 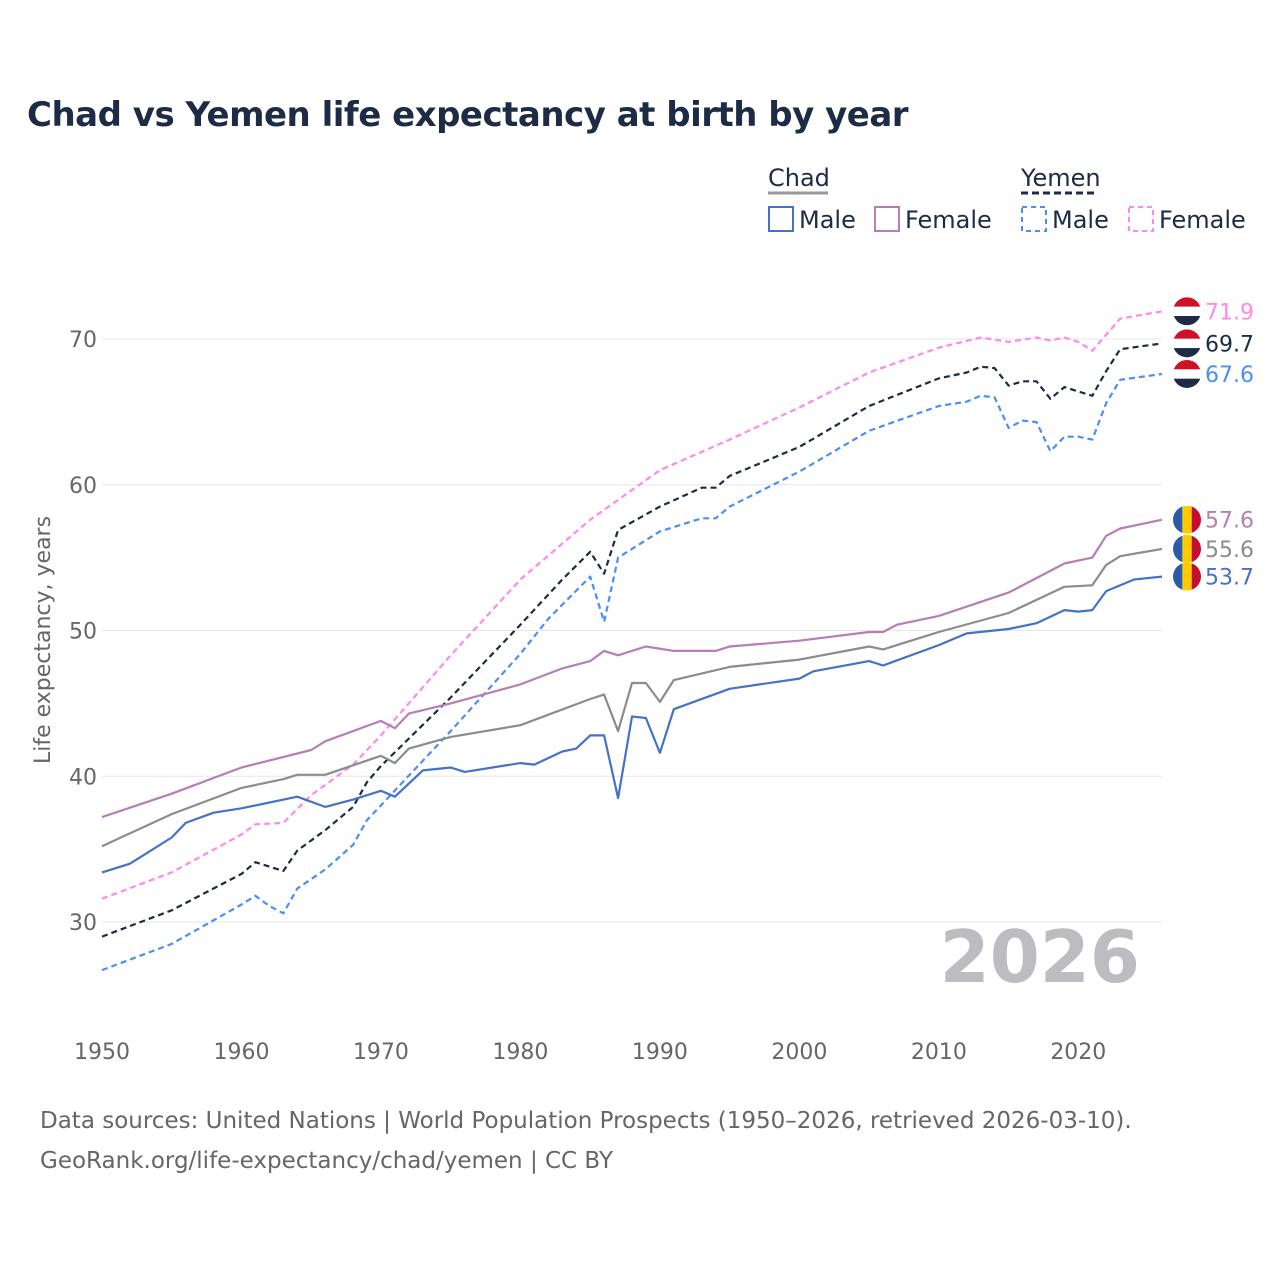 I want to click on legend: Chad Yemen Male Female Male Female, so click(x=1007, y=199).